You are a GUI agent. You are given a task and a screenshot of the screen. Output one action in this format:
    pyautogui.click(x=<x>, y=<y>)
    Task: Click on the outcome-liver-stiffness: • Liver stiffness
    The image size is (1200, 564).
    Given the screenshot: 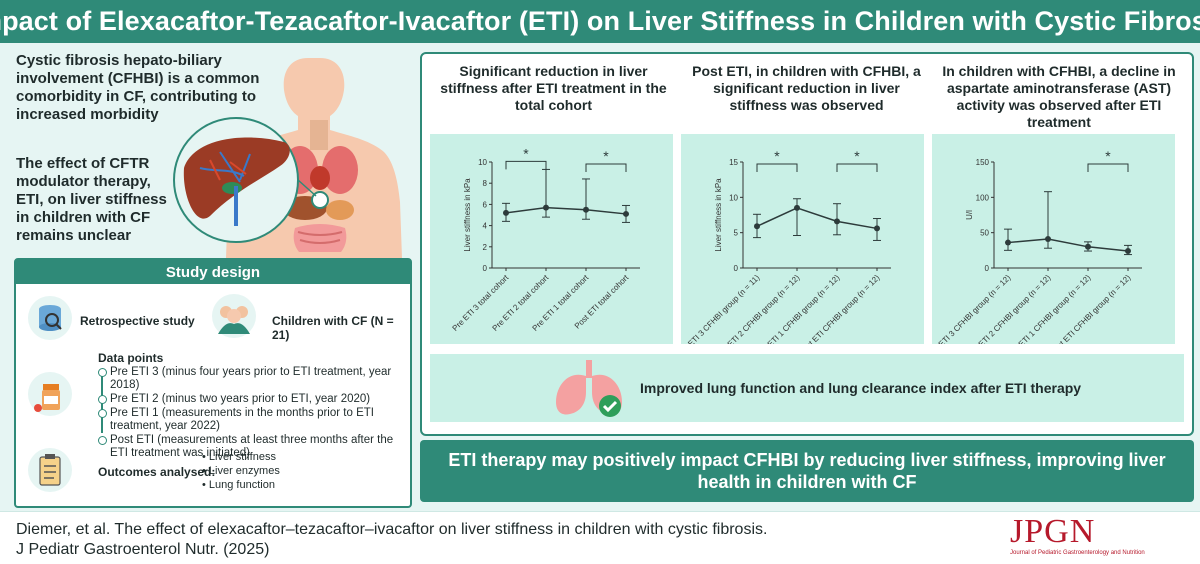 What is the action you would take?
    pyautogui.click(x=239, y=457)
    